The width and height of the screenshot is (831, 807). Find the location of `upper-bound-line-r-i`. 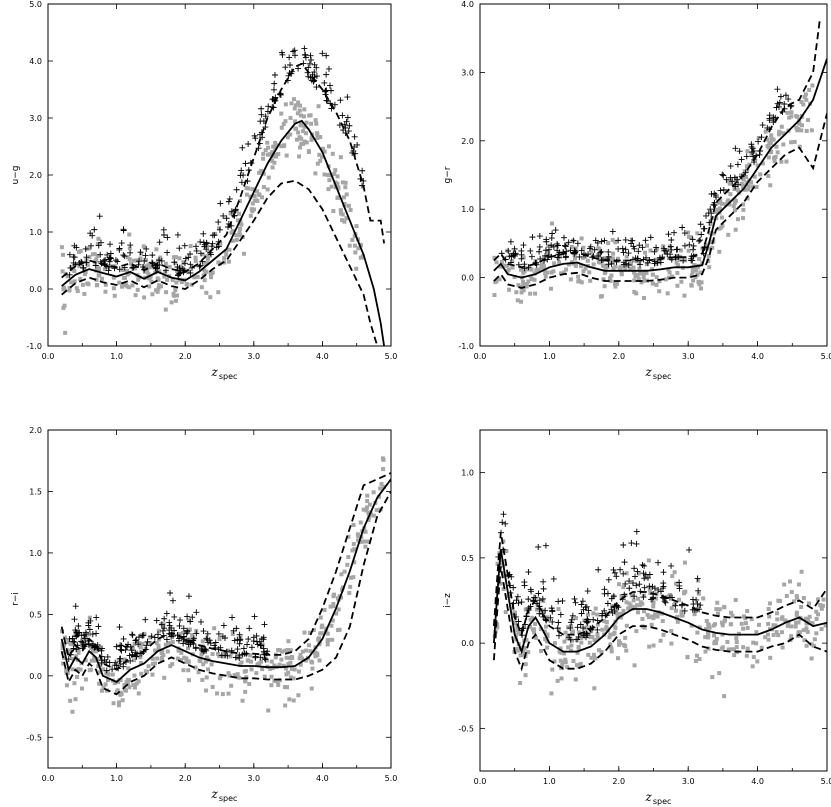

upper-bound-line-r-i is located at coordinates (225, 571).